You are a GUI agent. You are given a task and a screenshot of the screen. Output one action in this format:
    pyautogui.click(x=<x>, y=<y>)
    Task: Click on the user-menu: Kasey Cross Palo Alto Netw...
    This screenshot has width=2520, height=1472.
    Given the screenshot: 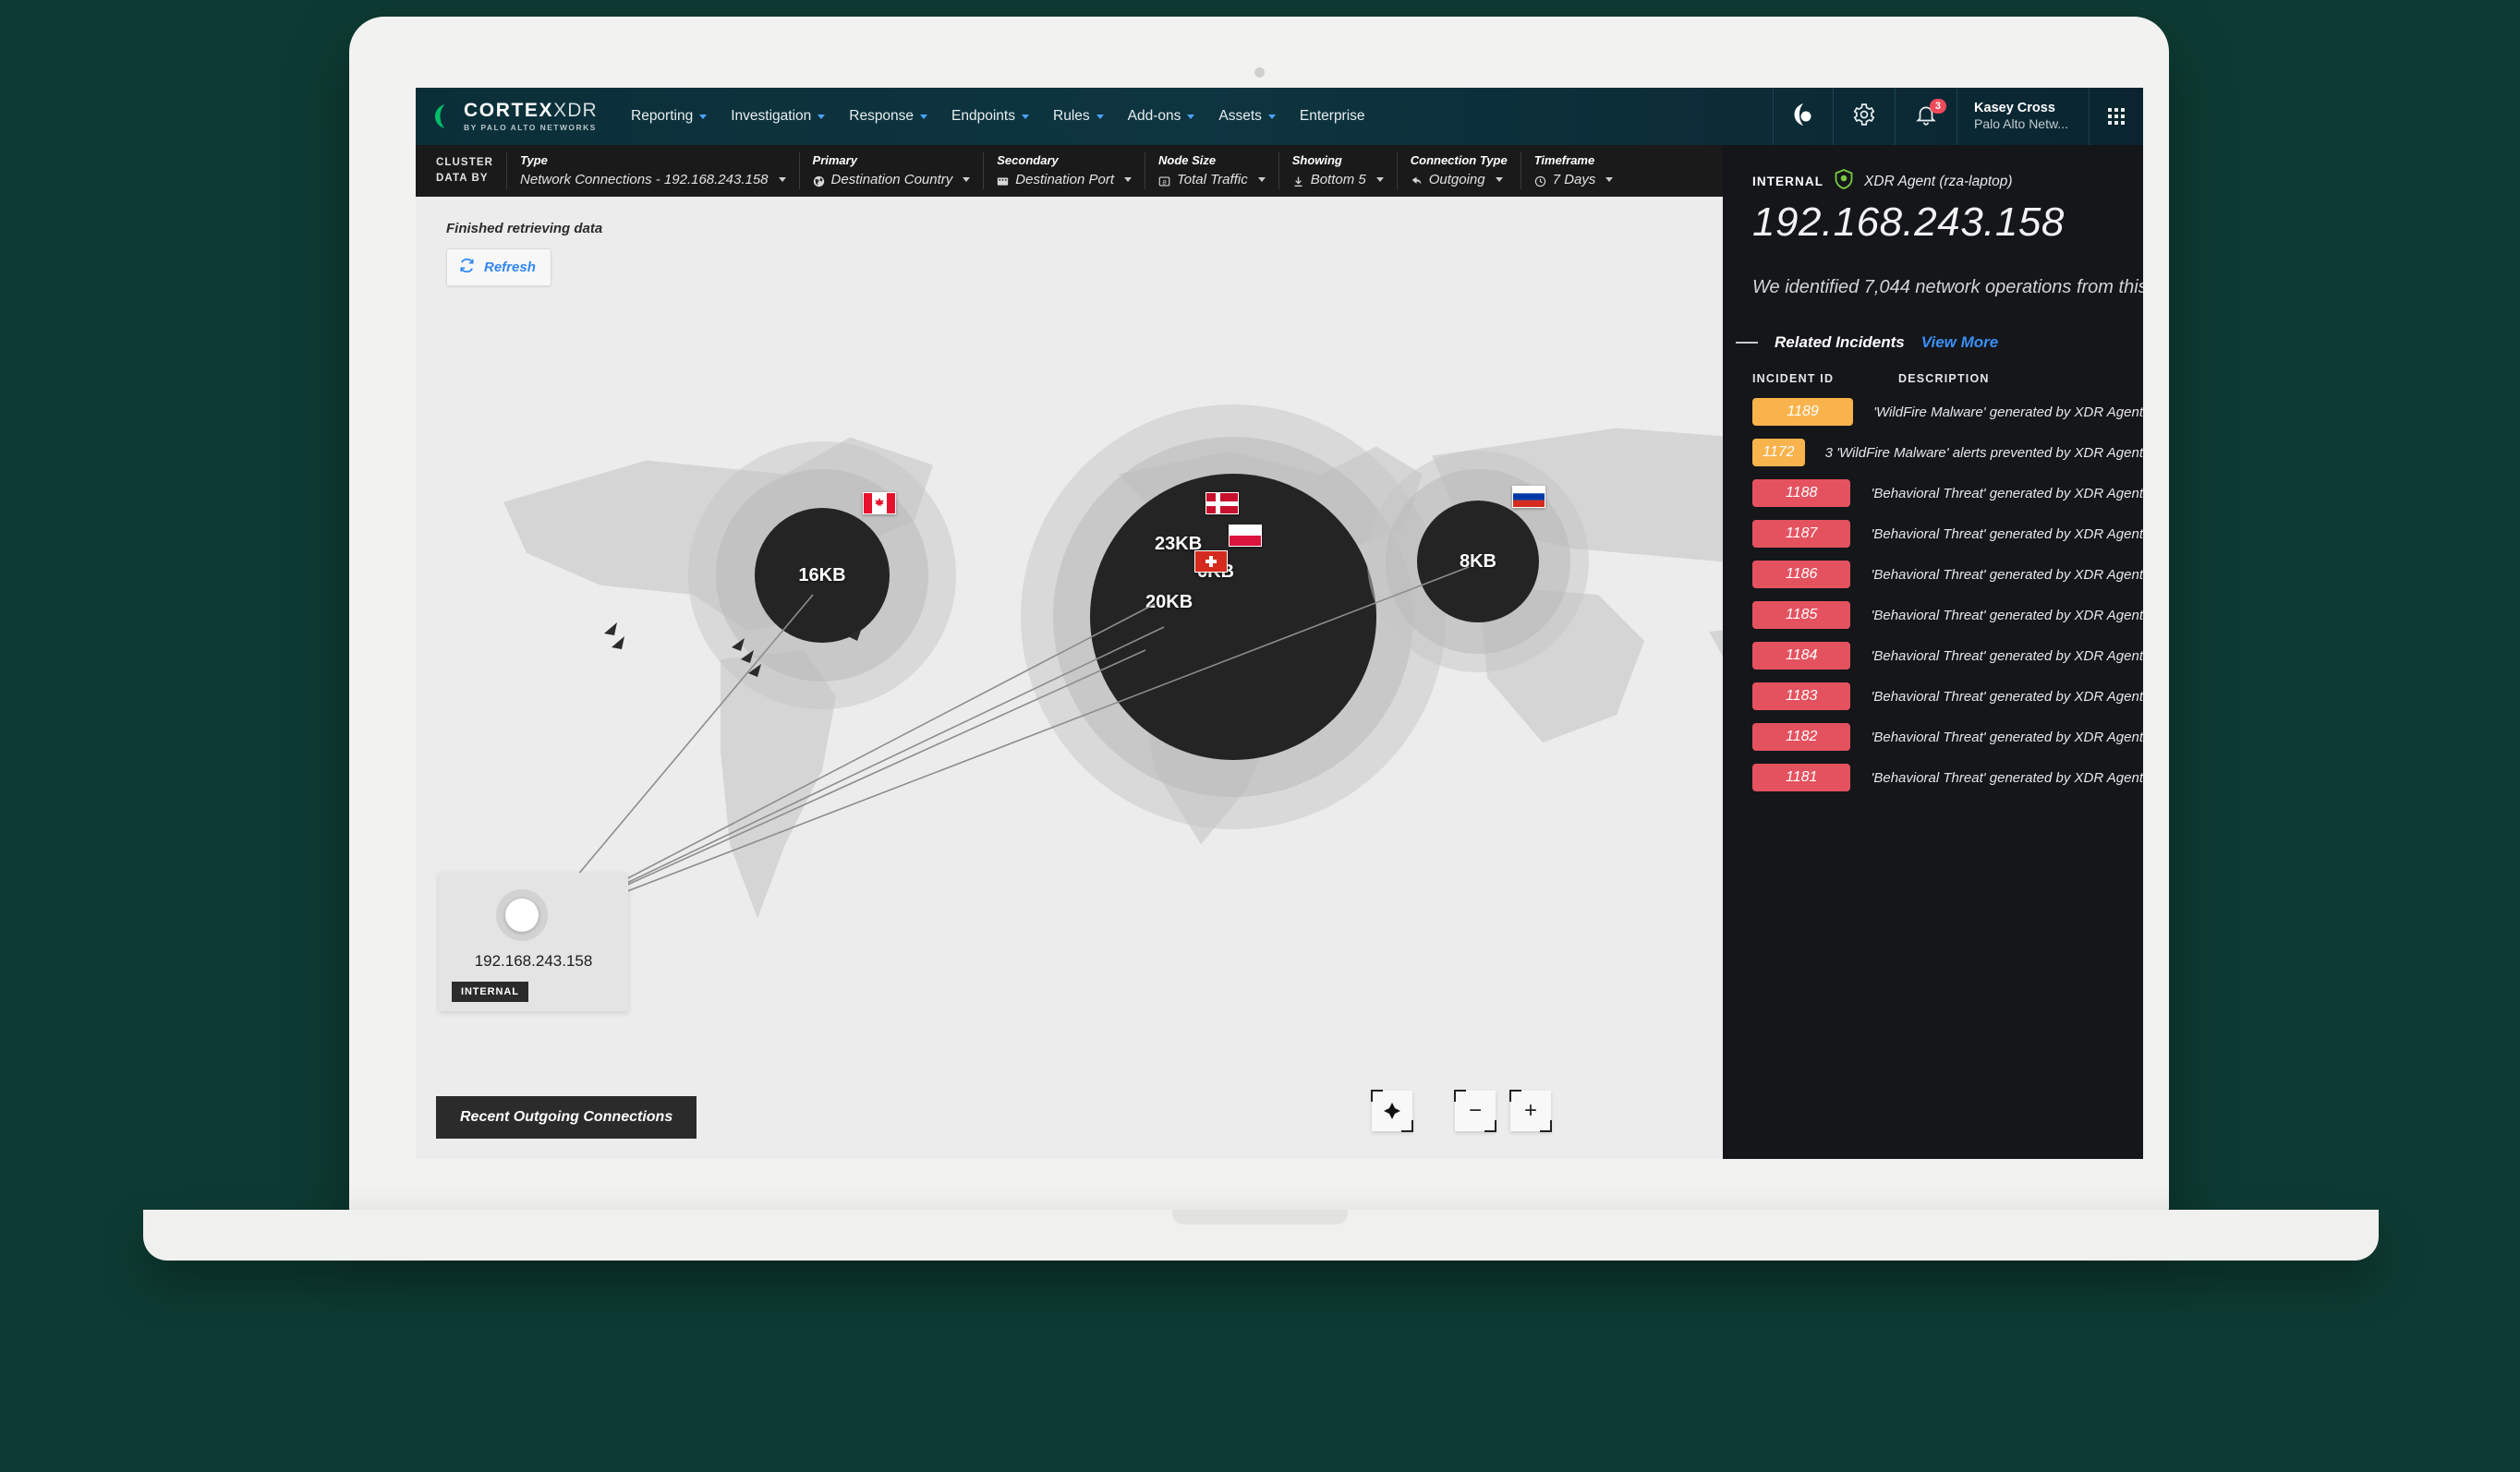 What is the action you would take?
    pyautogui.click(x=2023, y=116)
    